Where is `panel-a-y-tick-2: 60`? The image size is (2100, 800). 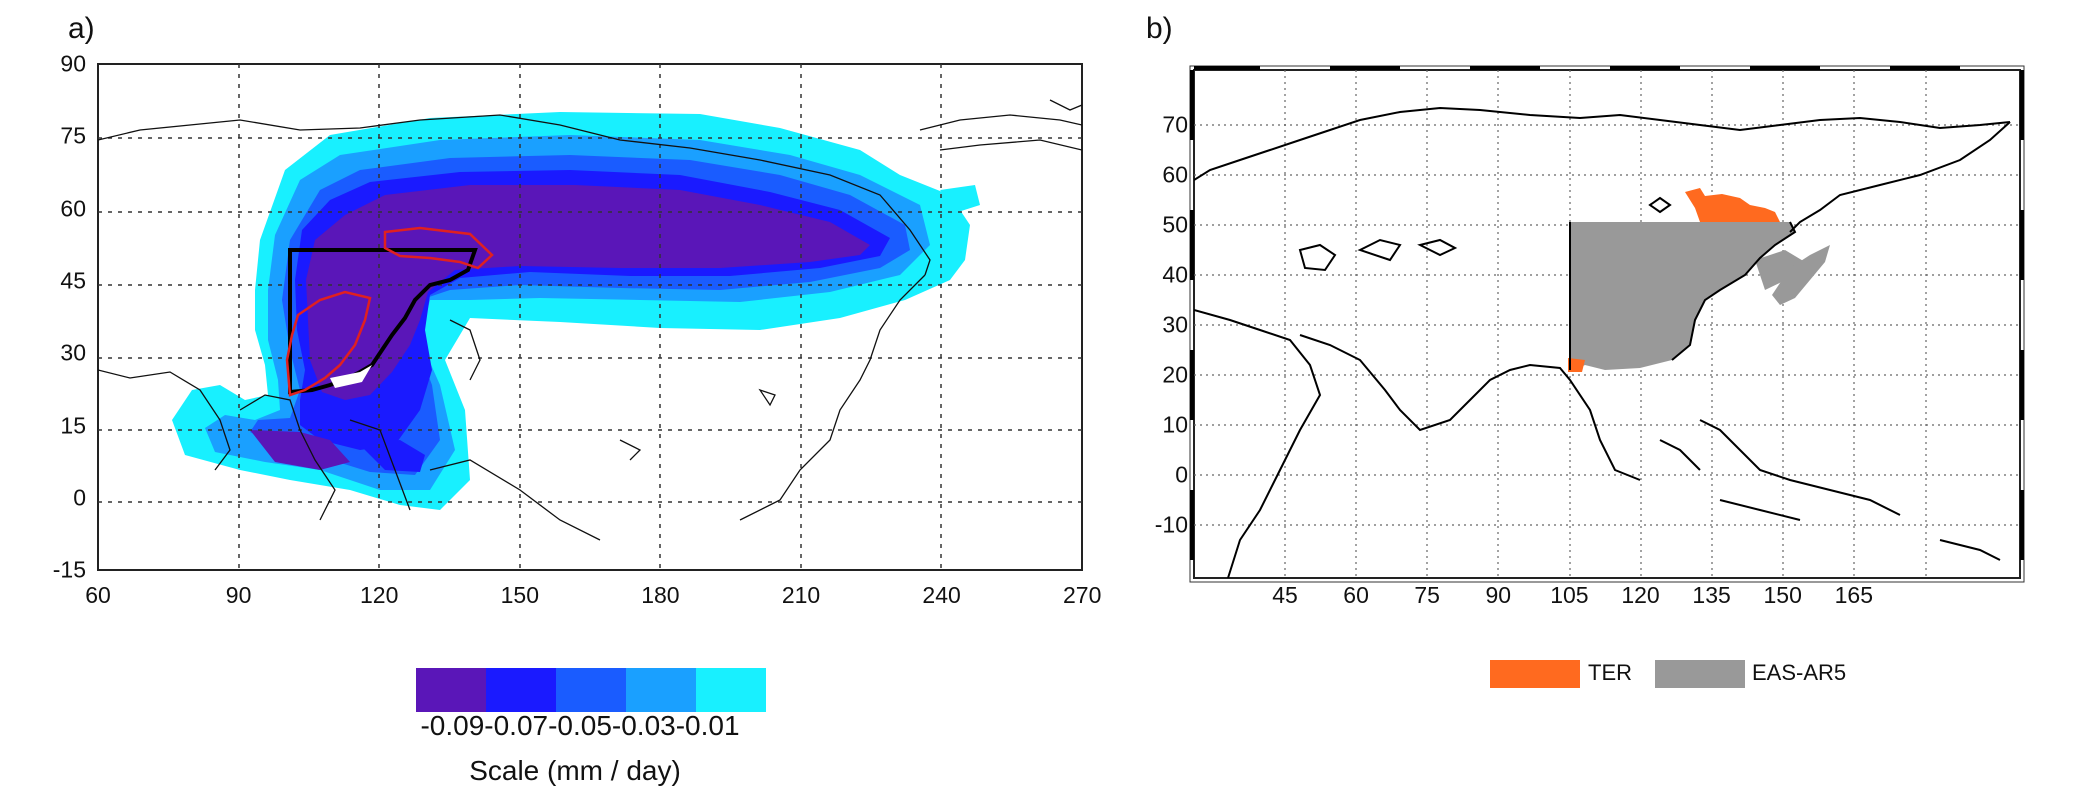 panel-a-y-tick-2: 60 is located at coordinates (73, 208).